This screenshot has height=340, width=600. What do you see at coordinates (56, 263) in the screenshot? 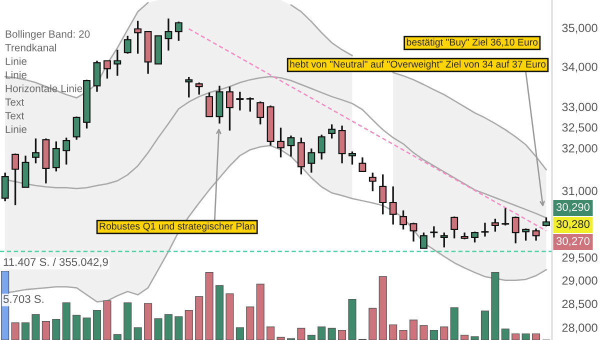
I see `annotation: 11.407 S. / 355.042,9` at bounding box center [56, 263].